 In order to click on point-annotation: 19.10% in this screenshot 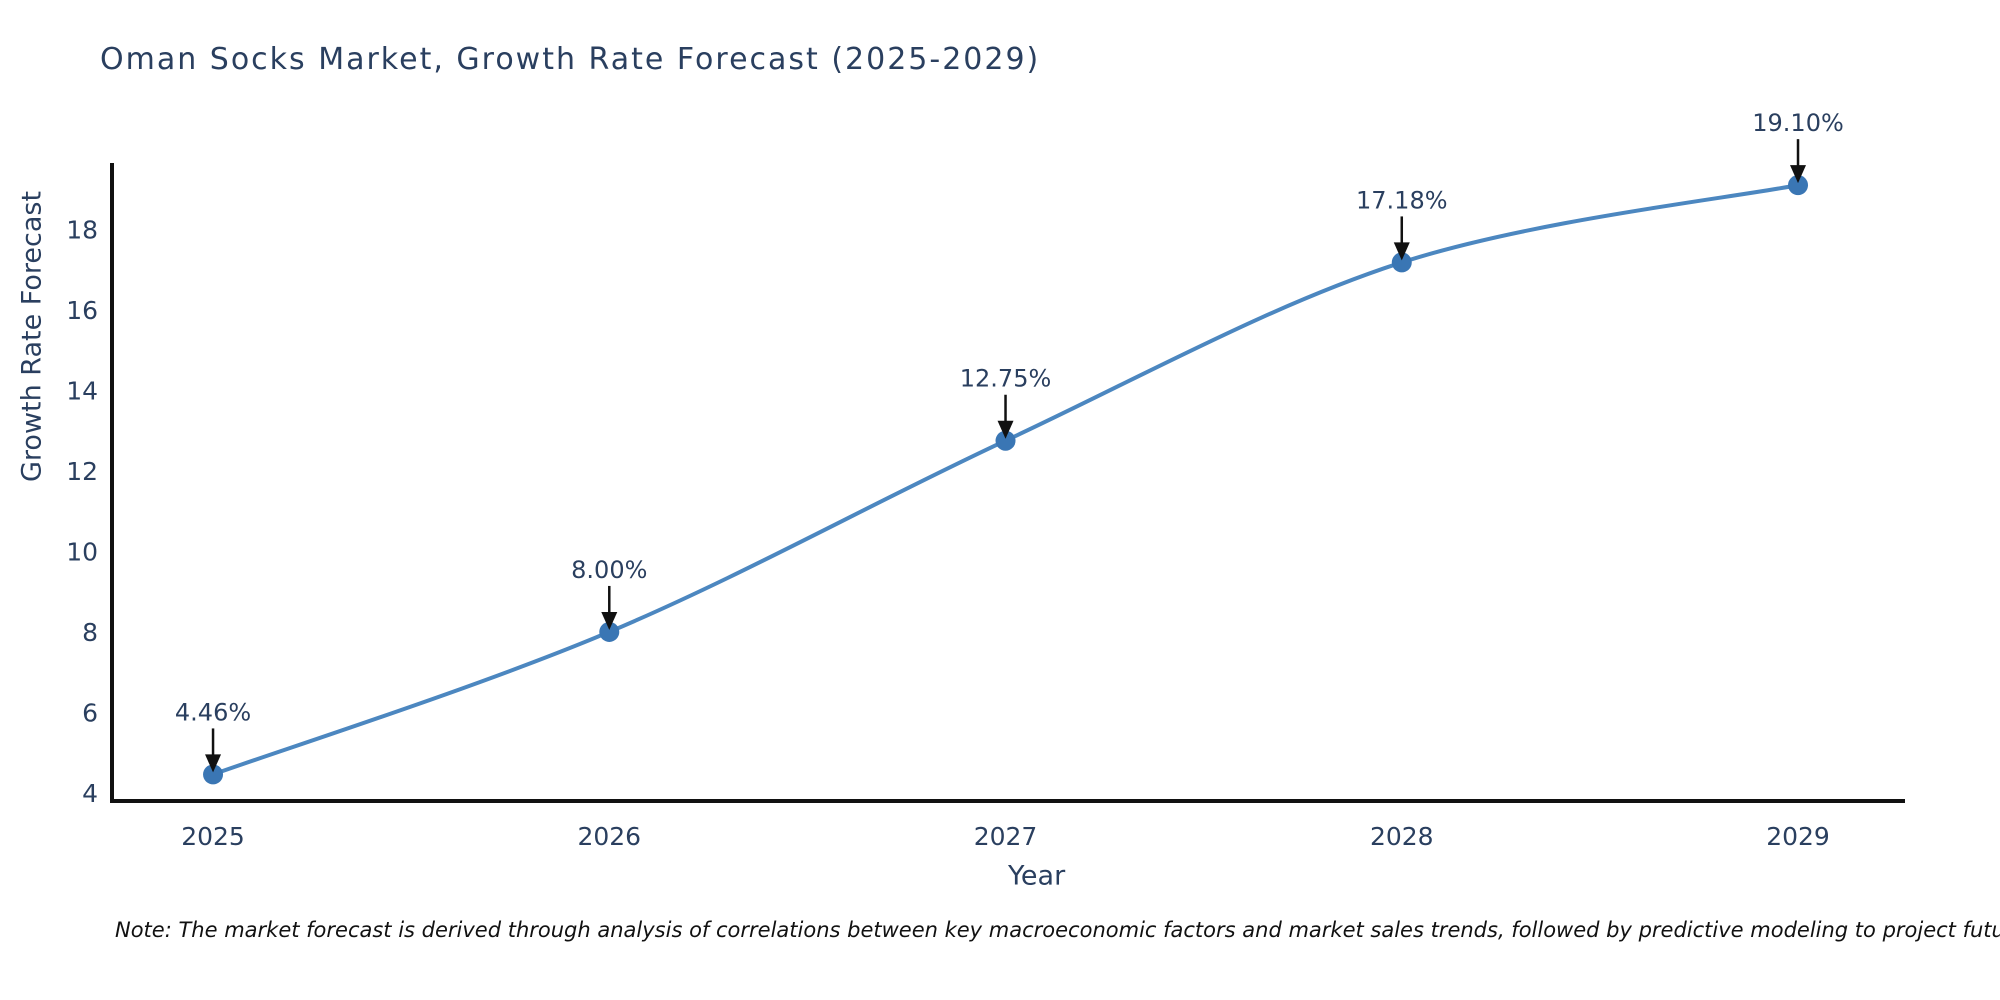, I will do `click(1798, 123)`.